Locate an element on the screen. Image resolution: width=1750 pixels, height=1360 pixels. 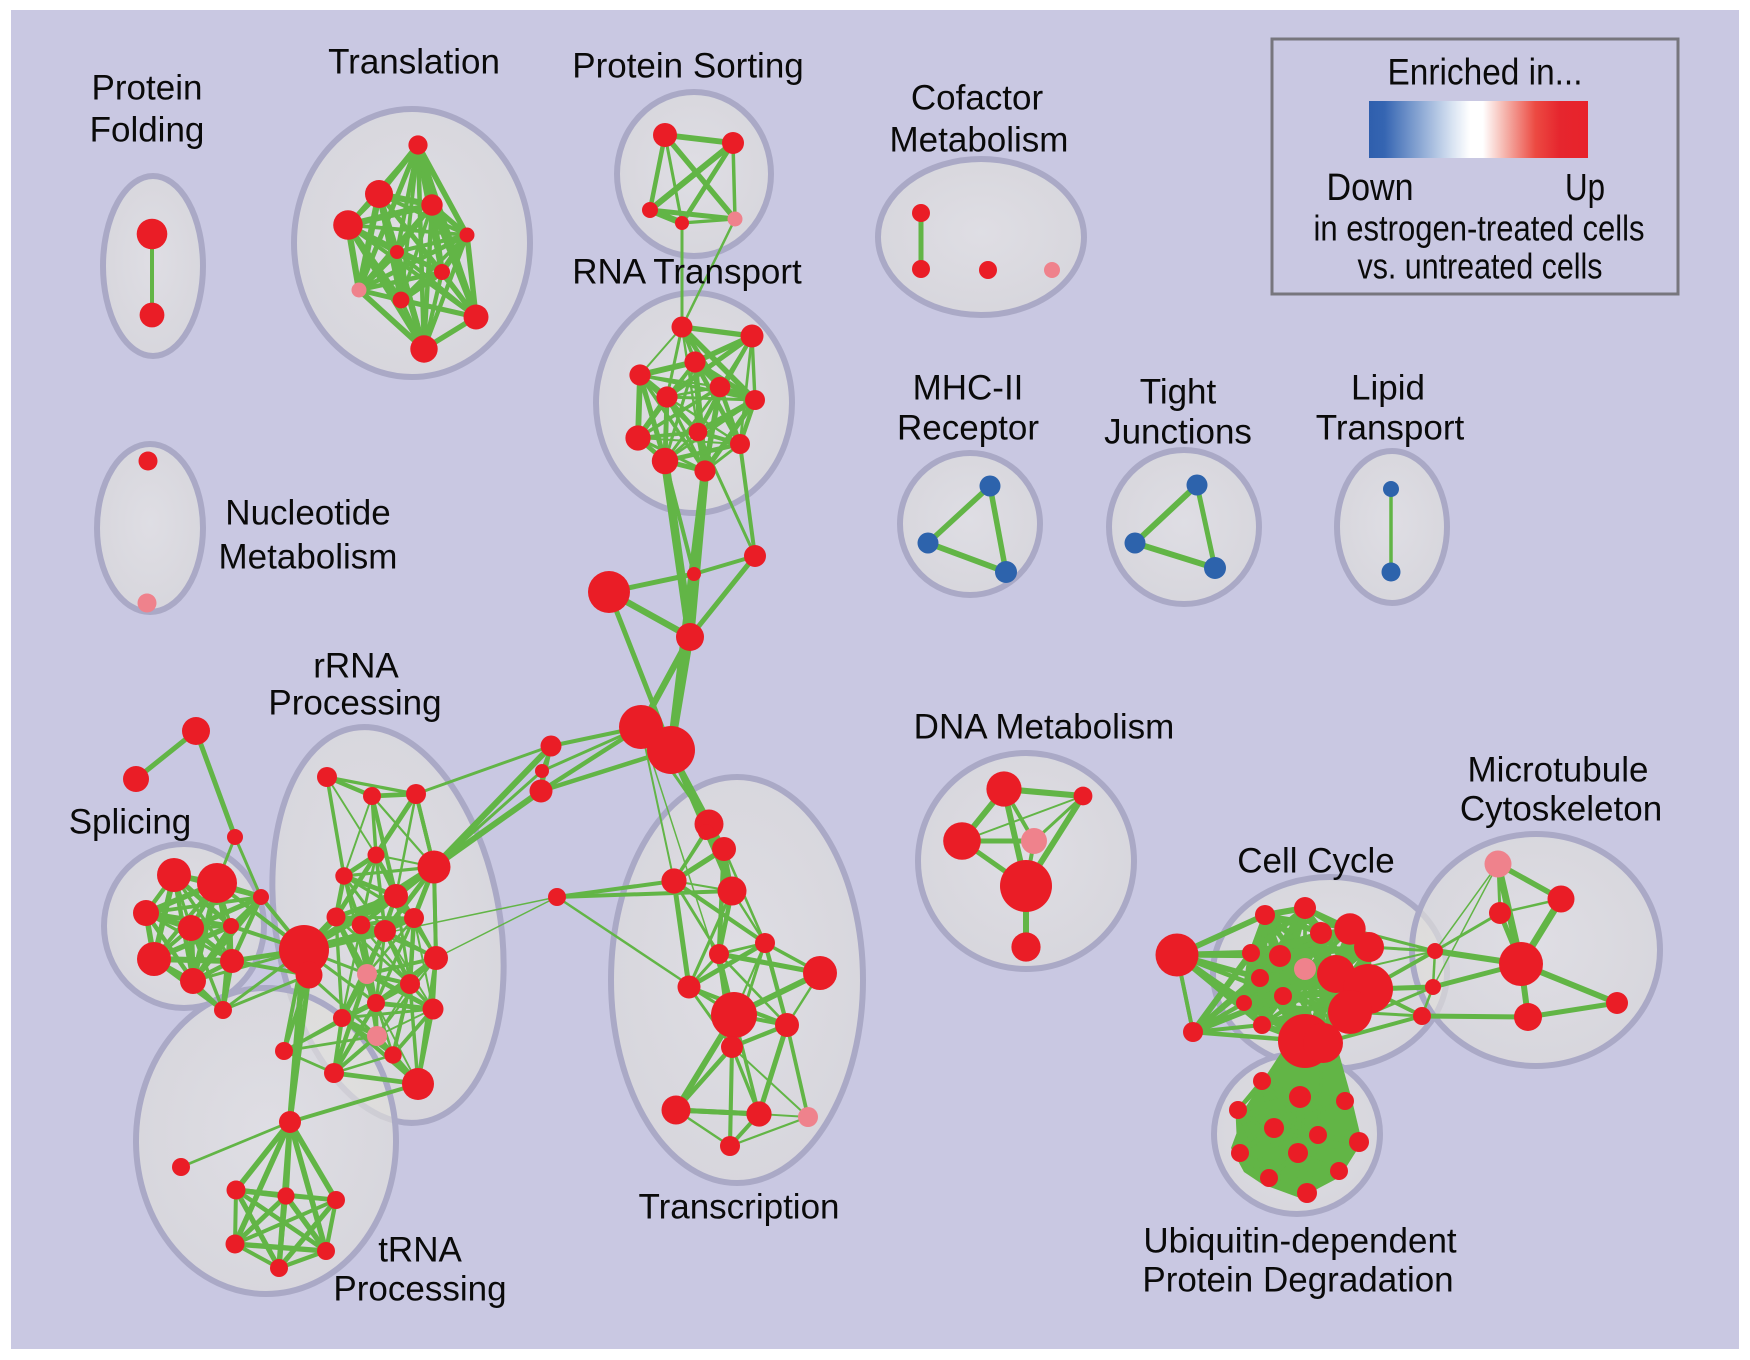
svg-text: Tight is located at coordinates (1178, 392).